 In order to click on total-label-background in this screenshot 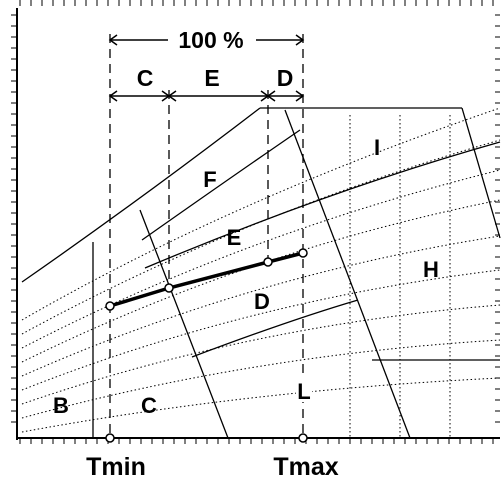, I will do `click(212, 40)`.